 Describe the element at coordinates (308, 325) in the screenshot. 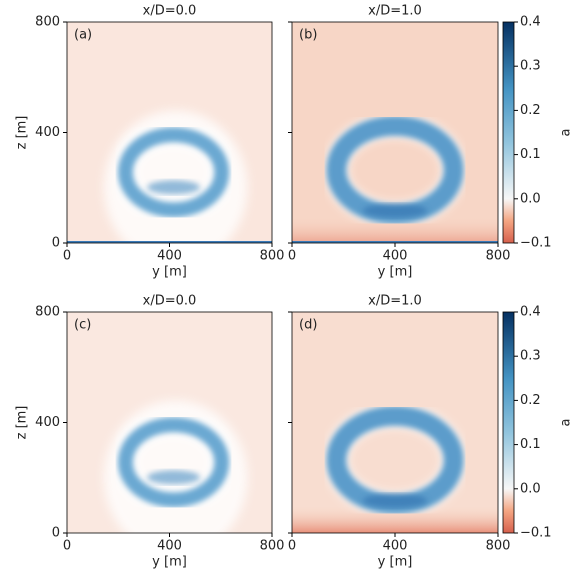

I see `panel-label: (d)` at that location.